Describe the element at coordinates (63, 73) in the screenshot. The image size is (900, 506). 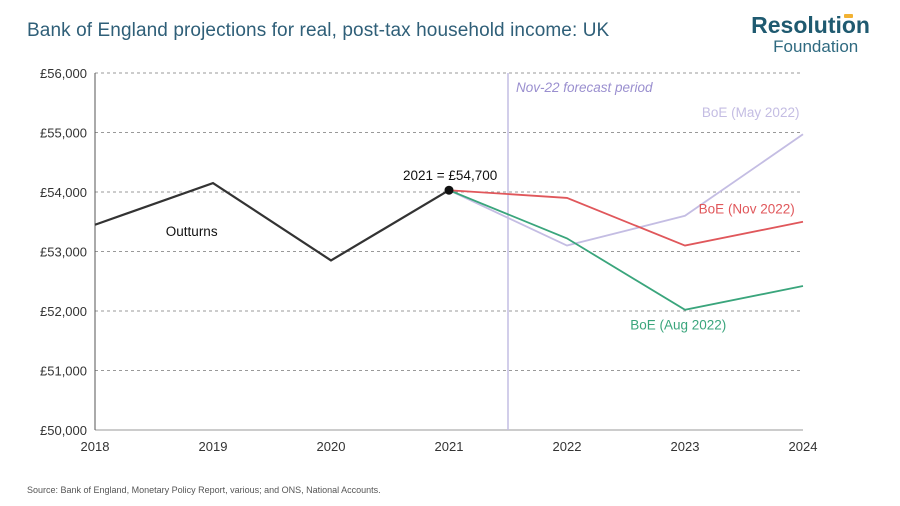
I see `y-tick-label-56000: £56,000` at that location.